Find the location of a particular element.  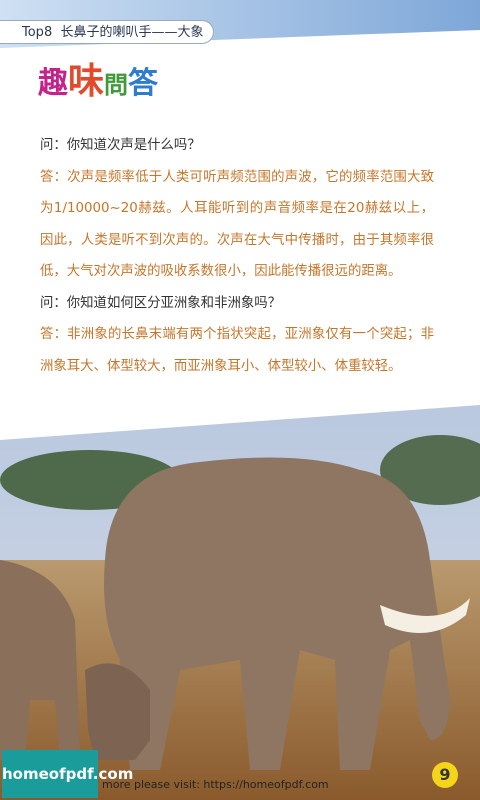

header-title: Top8 长鼻子的喇叭手——大象 is located at coordinates (107, 32).